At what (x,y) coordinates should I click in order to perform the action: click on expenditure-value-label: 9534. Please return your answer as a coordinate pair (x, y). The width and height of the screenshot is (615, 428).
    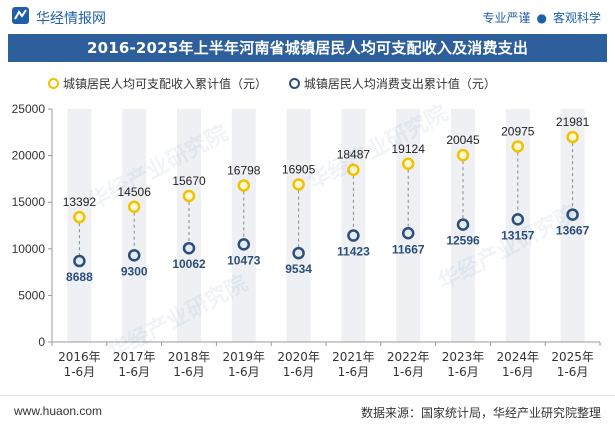
    Looking at the image, I should click on (298, 269).